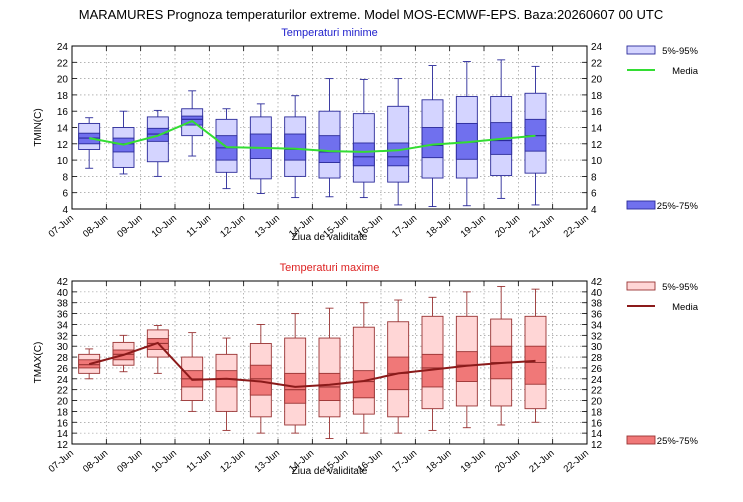 This screenshot has width=743, height=502. What do you see at coordinates (597, 445) in the screenshot?
I see `tmax-ytick-label-right: 12` at bounding box center [597, 445].